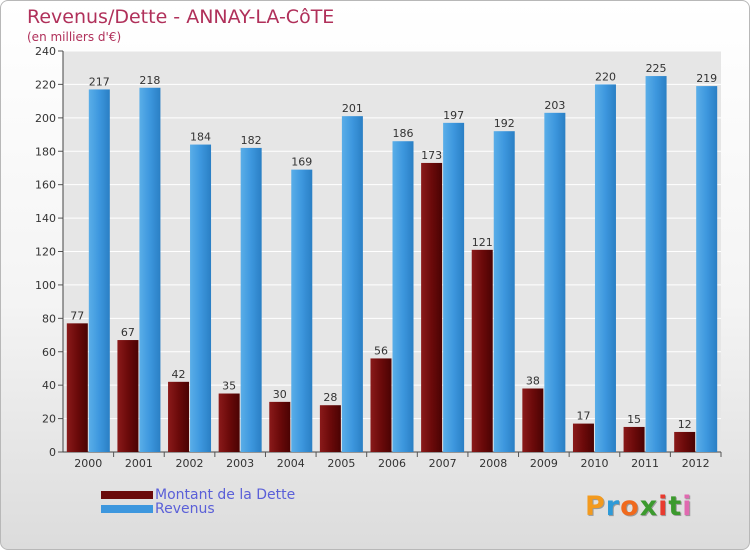 This screenshot has height=550, width=750. Describe the element at coordinates (291, 463) in the screenshot. I see `x-tick-label: 2004` at that location.